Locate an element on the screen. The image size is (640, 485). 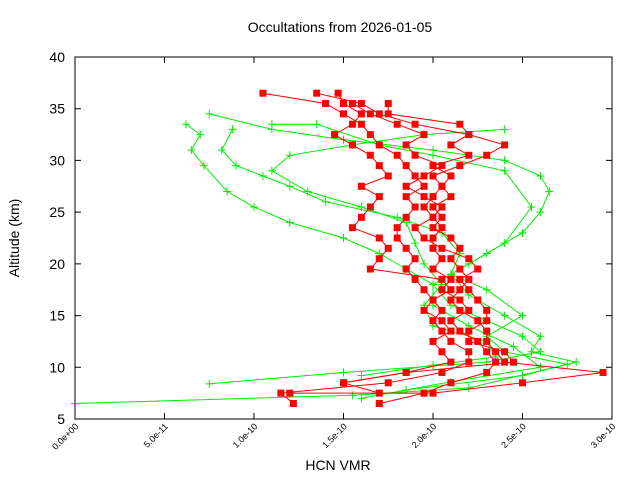
y-tick-label: 30 is located at coordinates (57, 160).